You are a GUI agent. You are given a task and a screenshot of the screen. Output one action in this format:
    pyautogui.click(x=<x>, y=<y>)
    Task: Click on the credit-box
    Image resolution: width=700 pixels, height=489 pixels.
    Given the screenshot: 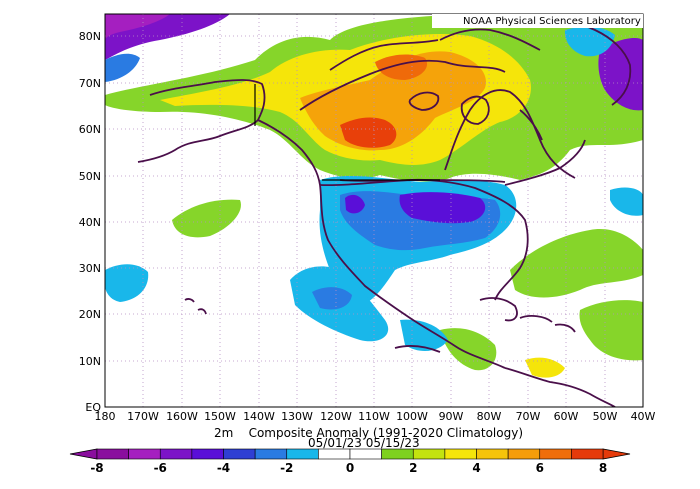 What is the action you would take?
    pyautogui.click(x=537, y=21)
    